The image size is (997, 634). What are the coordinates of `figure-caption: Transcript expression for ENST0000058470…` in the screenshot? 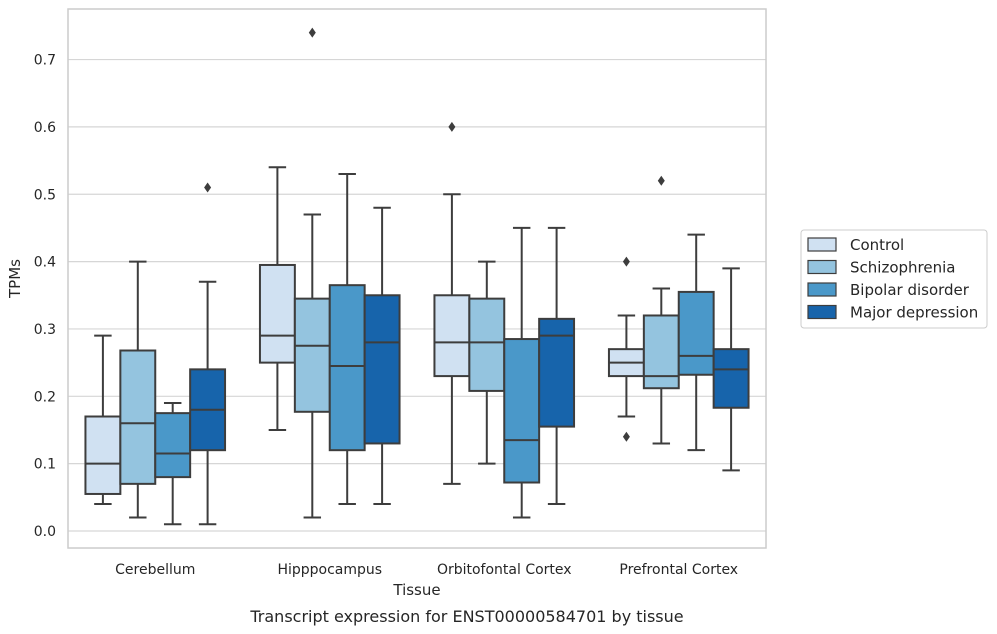 It's located at (466, 616).